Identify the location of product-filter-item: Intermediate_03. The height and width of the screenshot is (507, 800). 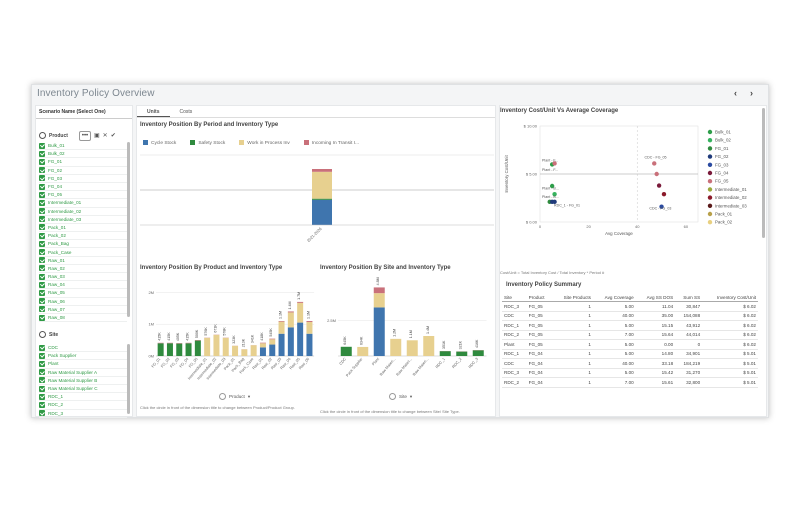
(83, 220).